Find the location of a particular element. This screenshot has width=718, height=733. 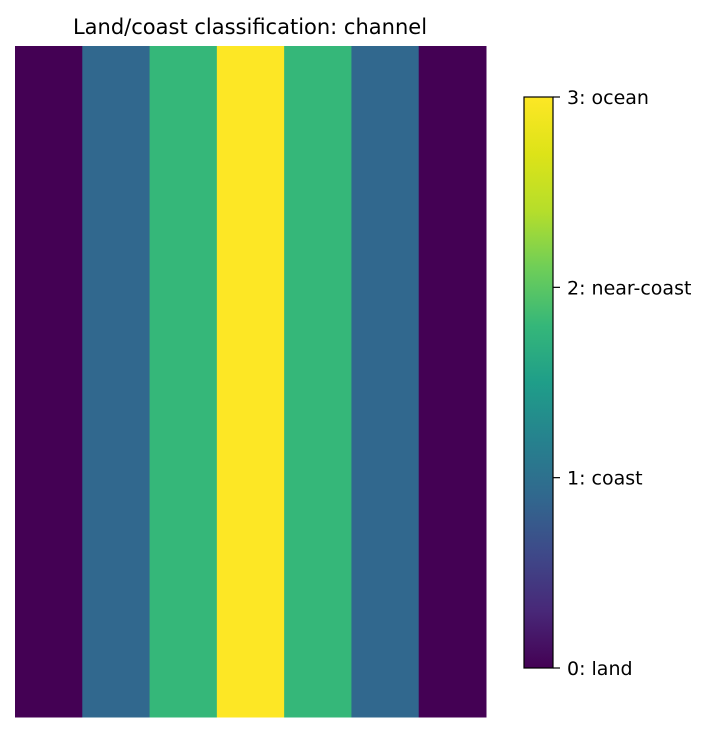

colorbar-tick-label: 0: land is located at coordinates (600, 669).